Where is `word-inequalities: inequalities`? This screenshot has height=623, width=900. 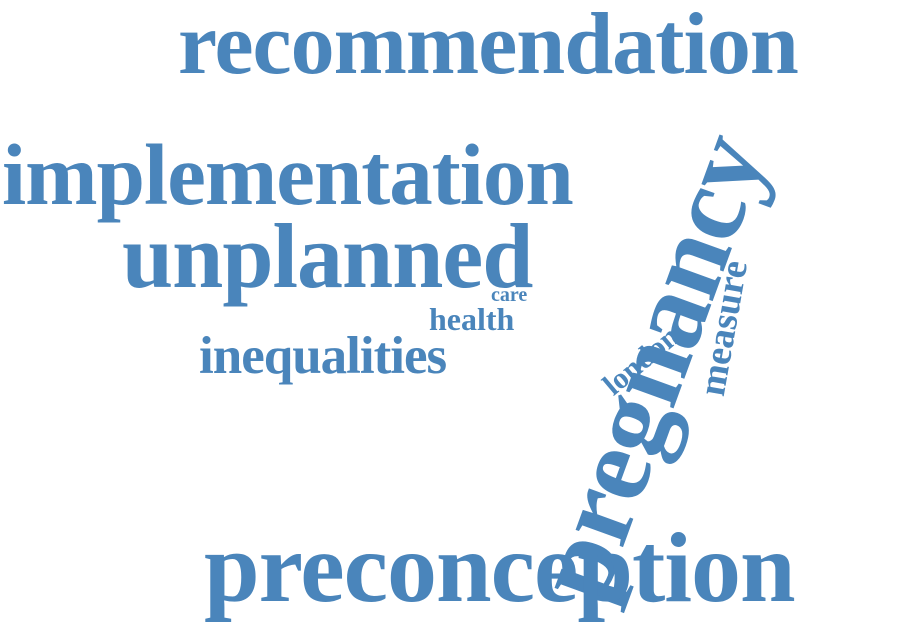 word-inequalities: inequalities is located at coordinates (323, 356).